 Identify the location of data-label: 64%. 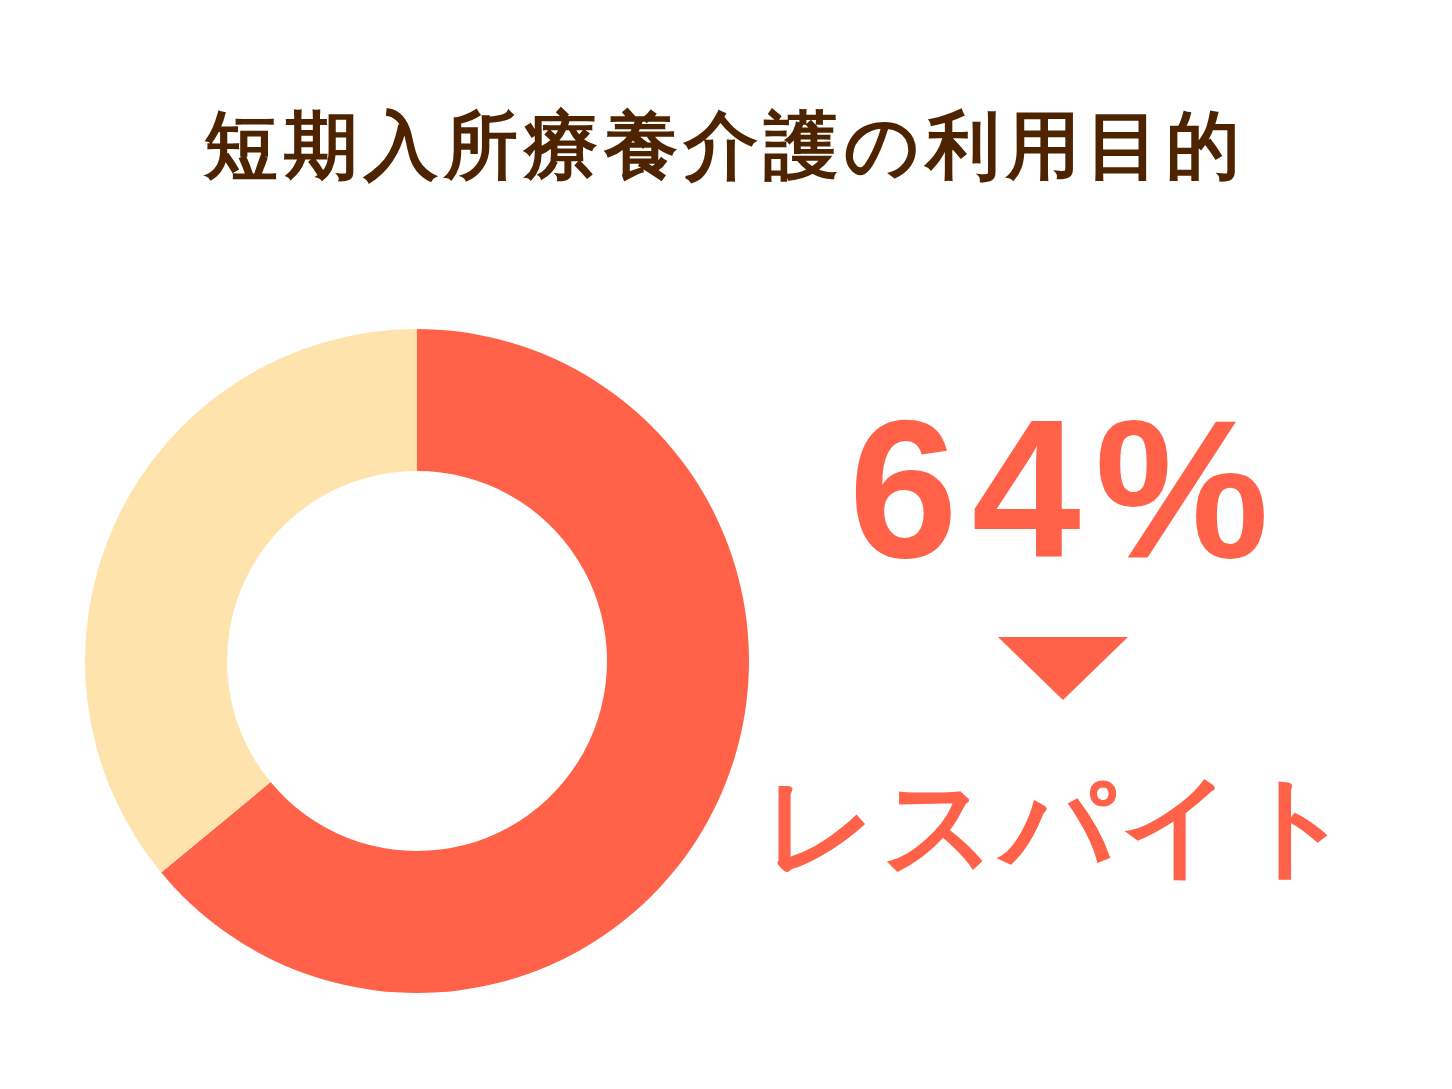
(1066, 489).